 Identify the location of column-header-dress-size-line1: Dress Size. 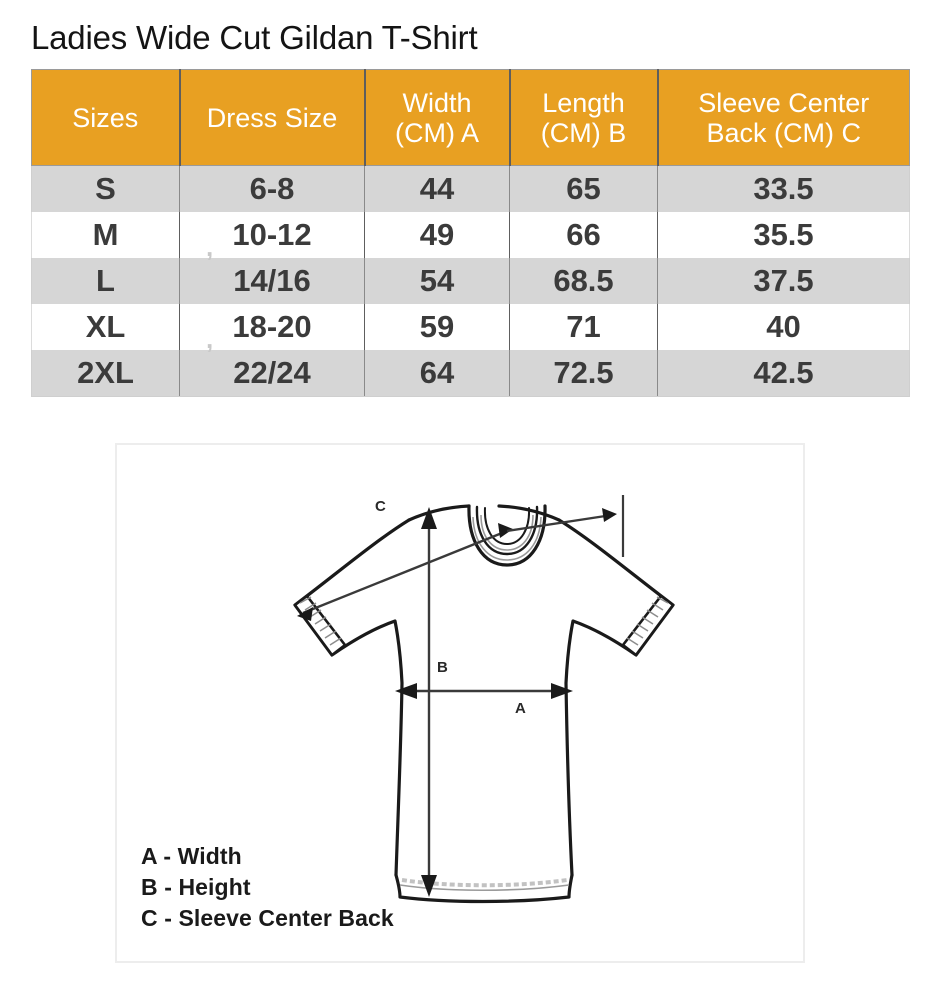
(272, 117).